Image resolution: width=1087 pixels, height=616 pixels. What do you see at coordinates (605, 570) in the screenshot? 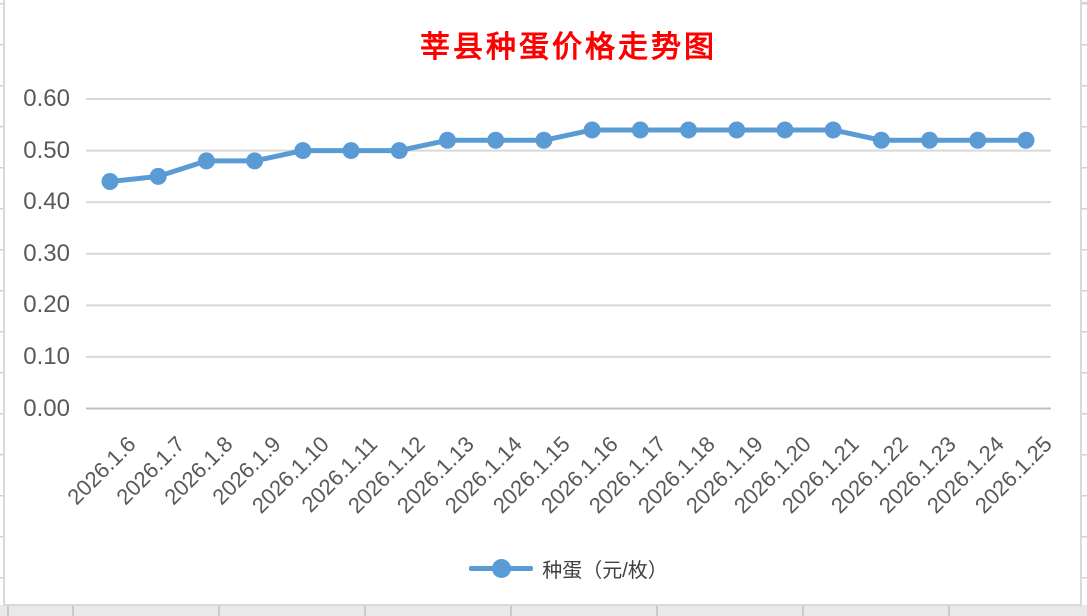
I see `legend-series-label: 种蛋（元/枚）` at bounding box center [605, 570].